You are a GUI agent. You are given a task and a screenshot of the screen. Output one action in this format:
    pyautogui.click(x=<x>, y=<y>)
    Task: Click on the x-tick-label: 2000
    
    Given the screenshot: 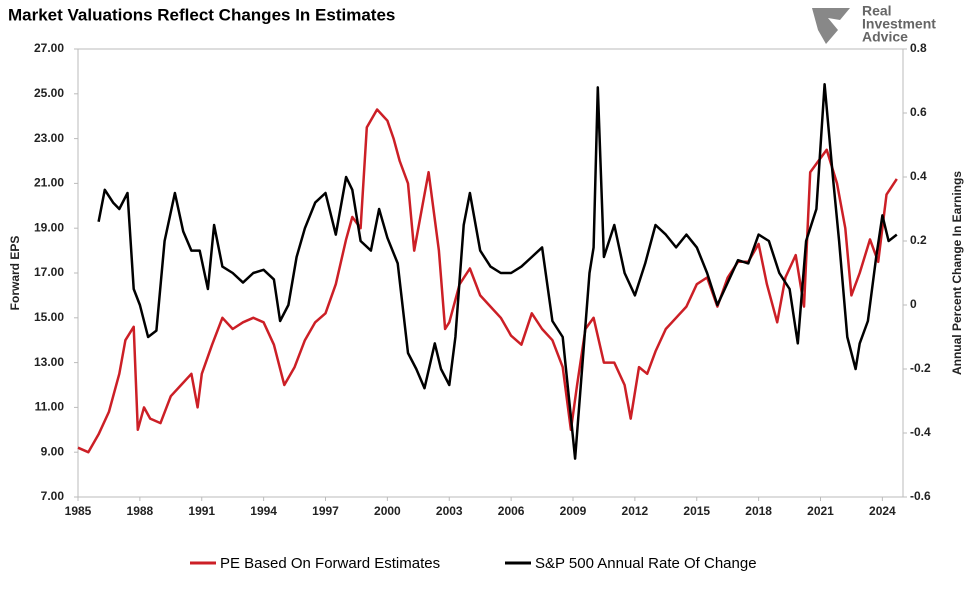 What is the action you would take?
    pyautogui.click(x=387, y=511)
    